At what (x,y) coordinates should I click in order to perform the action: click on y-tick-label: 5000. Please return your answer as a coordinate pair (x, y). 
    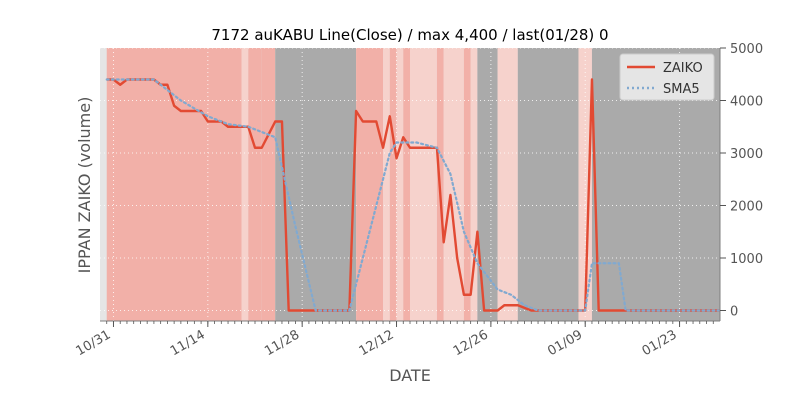
    Looking at the image, I should click on (746, 49).